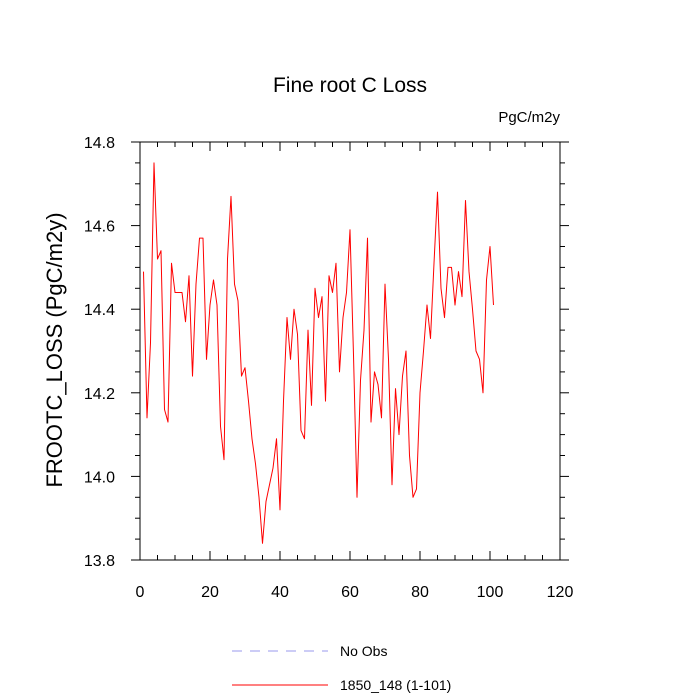 This screenshot has height=700, width=700. Describe the element at coordinates (280, 592) in the screenshot. I see `x-tick-label: 40` at that location.